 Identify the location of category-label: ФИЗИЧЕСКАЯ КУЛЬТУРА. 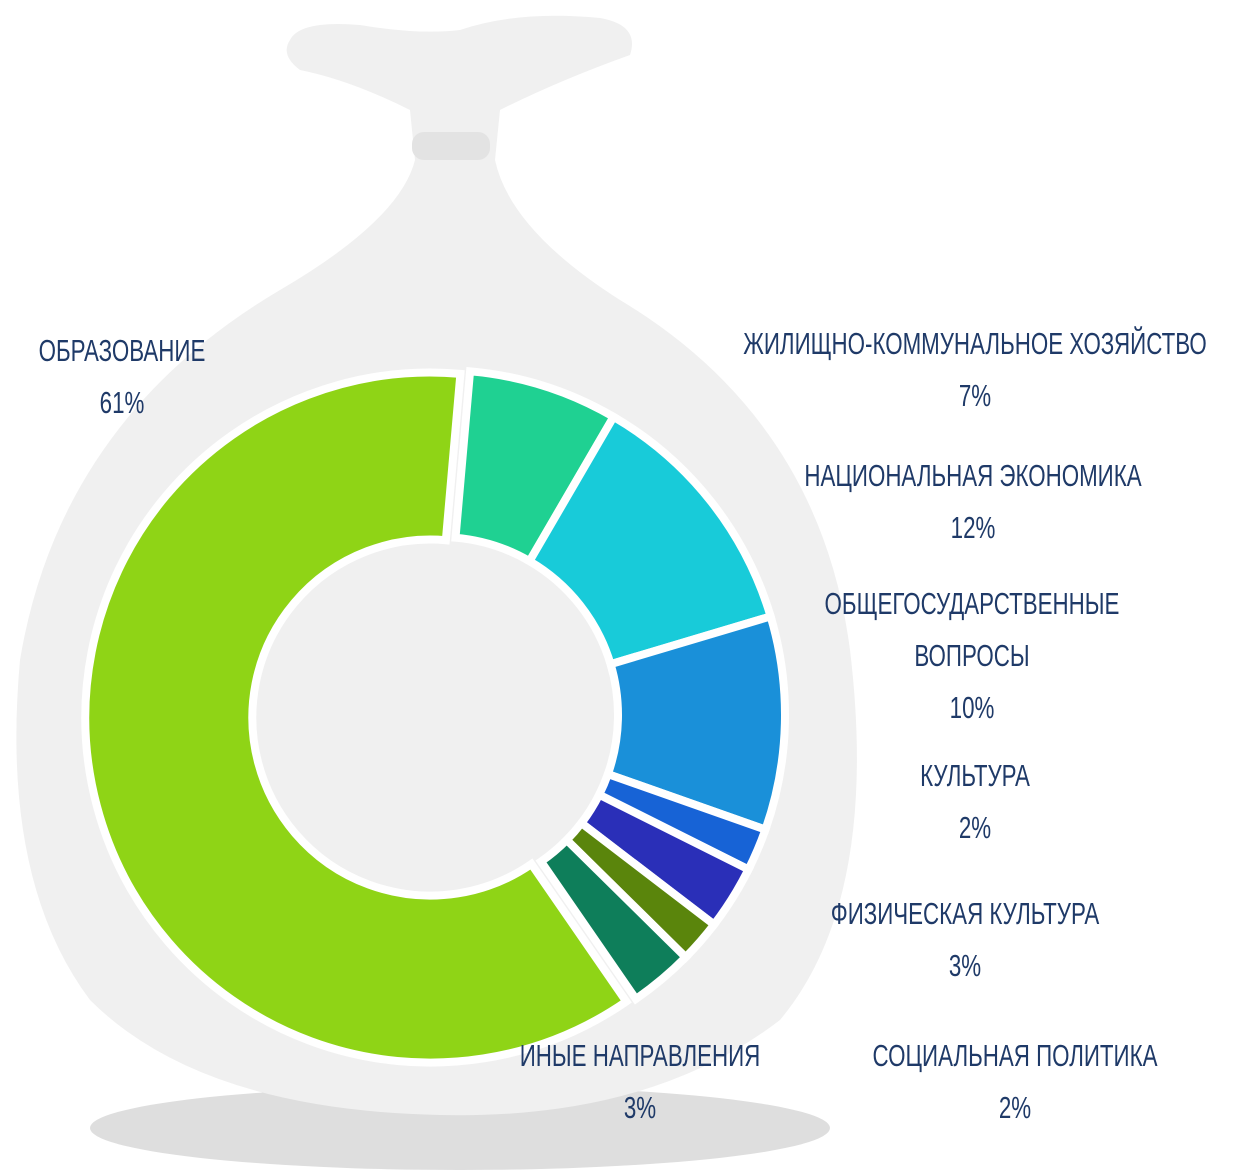
(965, 913).